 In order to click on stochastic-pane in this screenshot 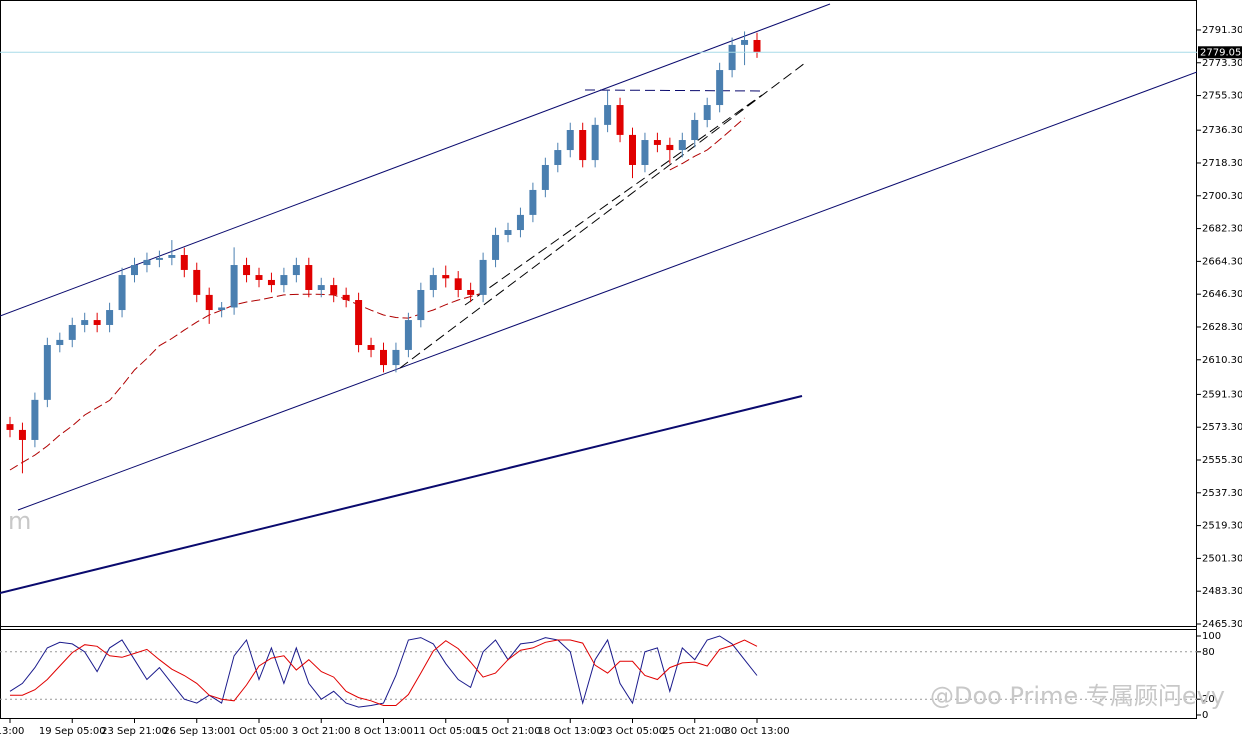, I will do `click(598, 671)`.